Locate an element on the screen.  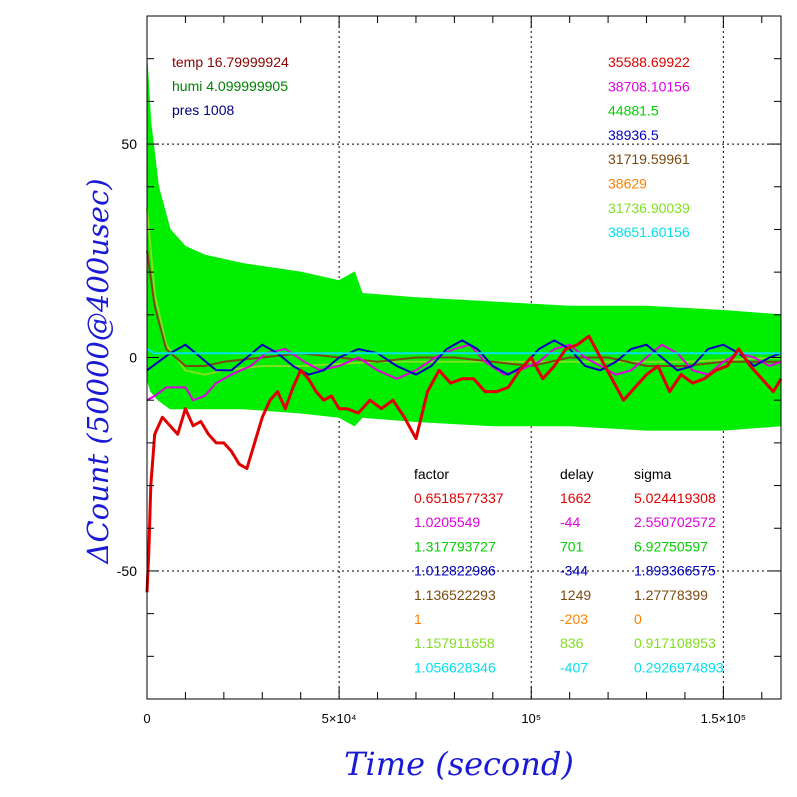
env-pres-label: pres 1008 is located at coordinates (203, 110).